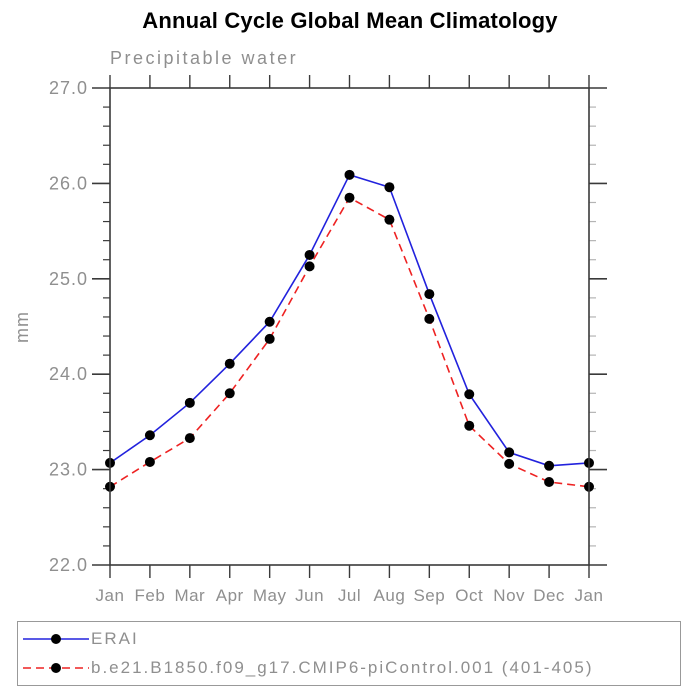 The image size is (700, 700). What do you see at coordinates (350, 20) in the screenshot?
I see `chart-title: Annual Cycle Global Mean Climatology` at bounding box center [350, 20].